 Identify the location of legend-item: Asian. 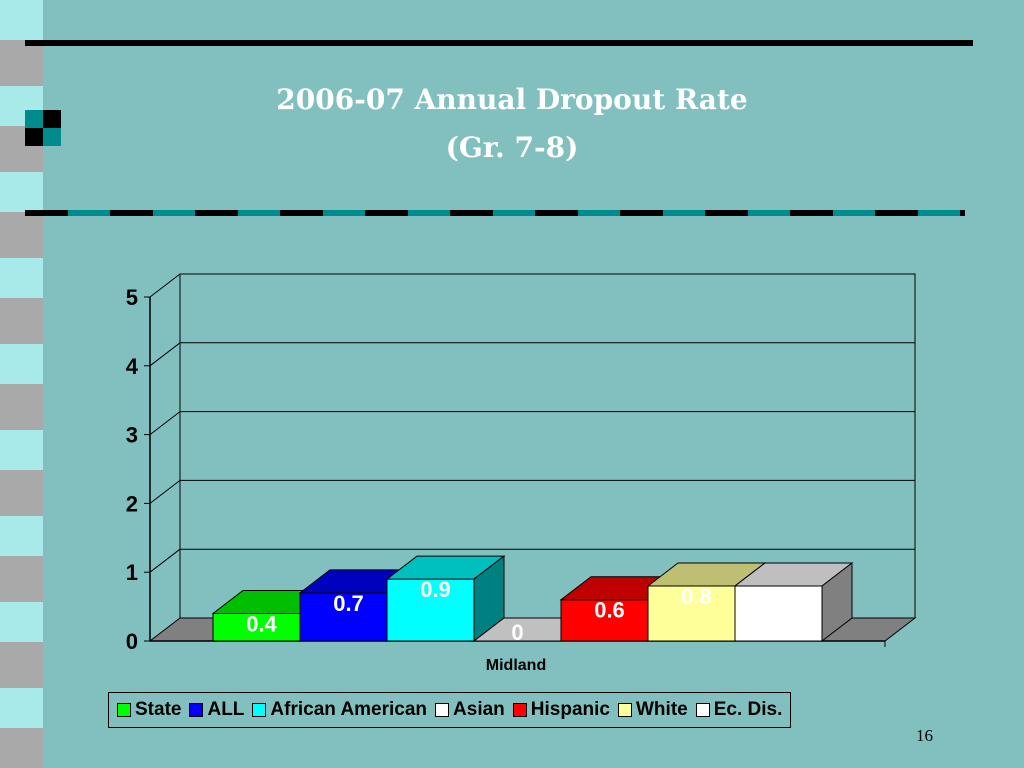
(470, 710).